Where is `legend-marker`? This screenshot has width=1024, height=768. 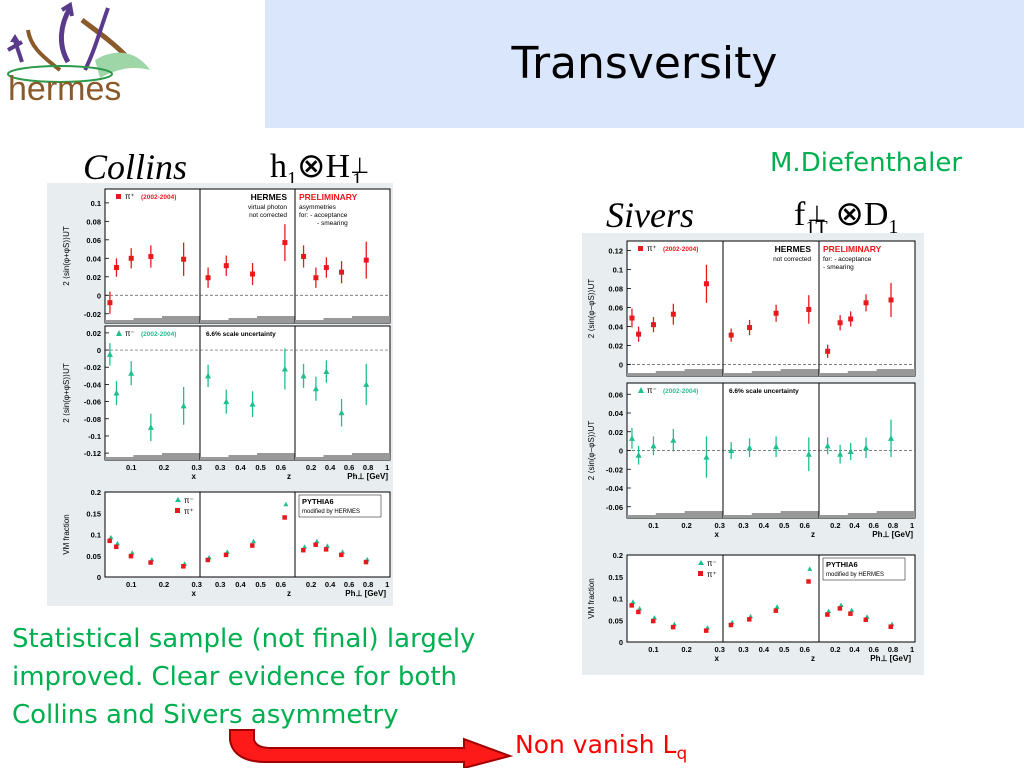 legend-marker is located at coordinates (640, 248).